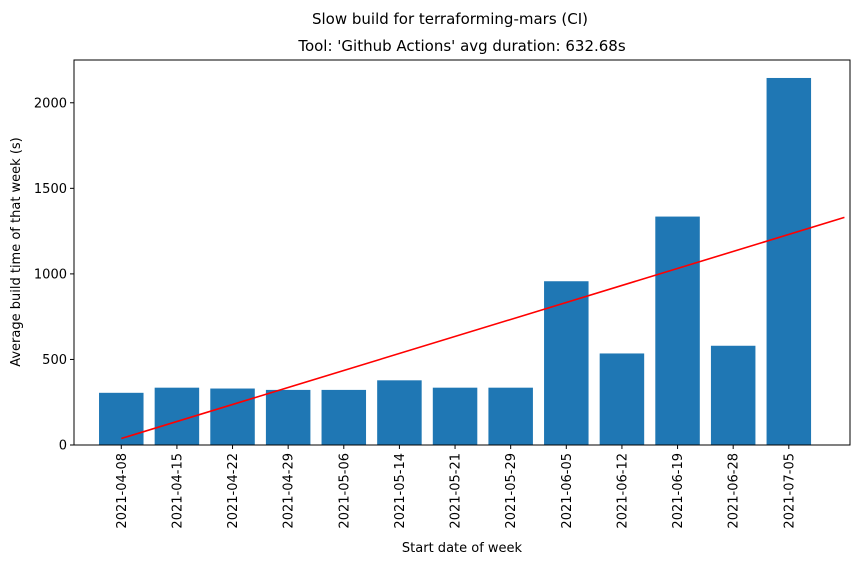 The image size is (859, 564). Describe the element at coordinates (344, 491) in the screenshot. I see `x-tick-label: 2021-05-06` at that location.